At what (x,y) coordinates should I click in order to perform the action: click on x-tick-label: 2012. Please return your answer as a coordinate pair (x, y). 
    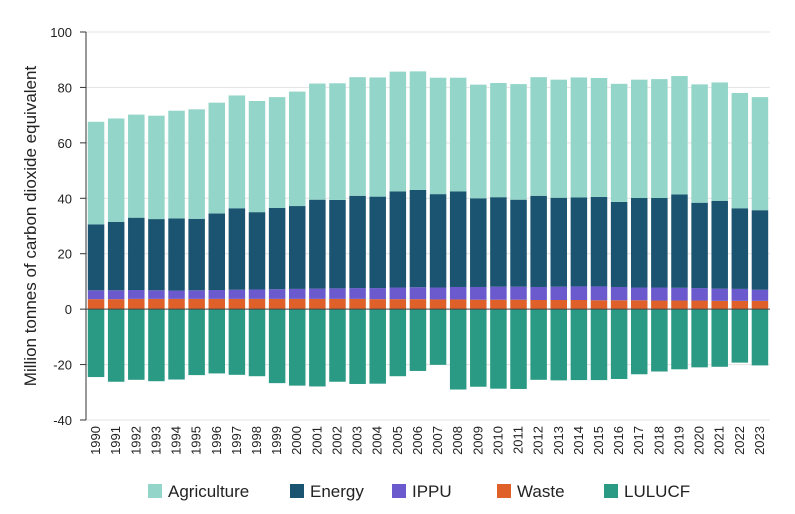
    Looking at the image, I should click on (538, 440).